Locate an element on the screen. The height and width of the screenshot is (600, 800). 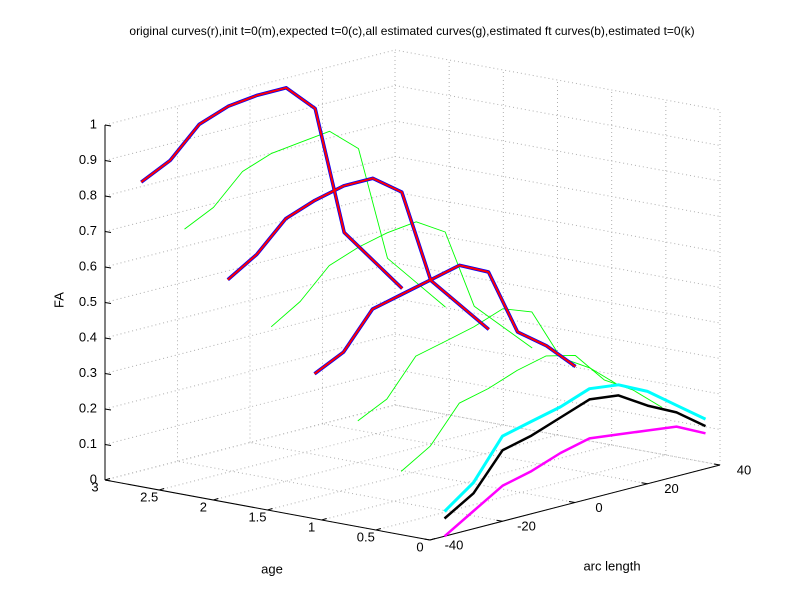
z-tick-label: 0.5 is located at coordinates (88, 301).